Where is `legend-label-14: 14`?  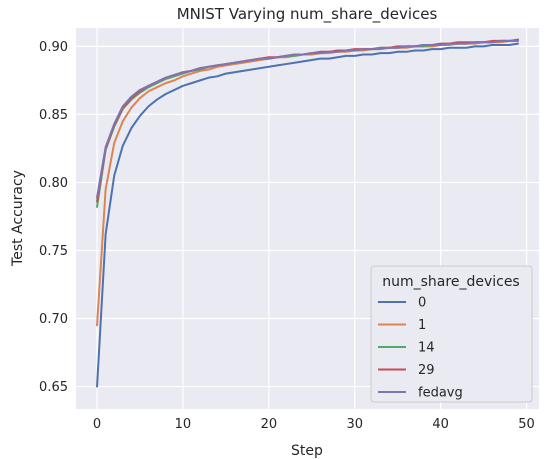
legend-label-14: 14 is located at coordinates (426, 348).